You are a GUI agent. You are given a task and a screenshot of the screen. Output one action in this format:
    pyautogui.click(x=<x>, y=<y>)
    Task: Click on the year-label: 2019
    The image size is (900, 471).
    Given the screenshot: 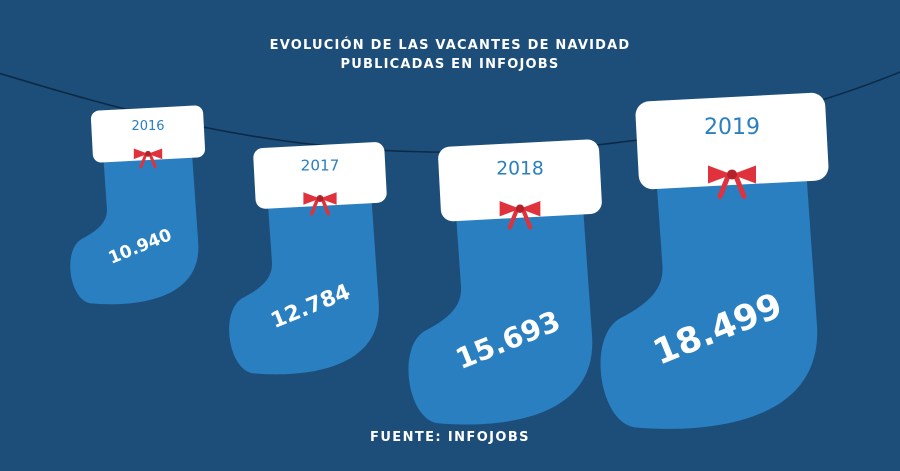 What is the action you would take?
    pyautogui.click(x=732, y=127)
    